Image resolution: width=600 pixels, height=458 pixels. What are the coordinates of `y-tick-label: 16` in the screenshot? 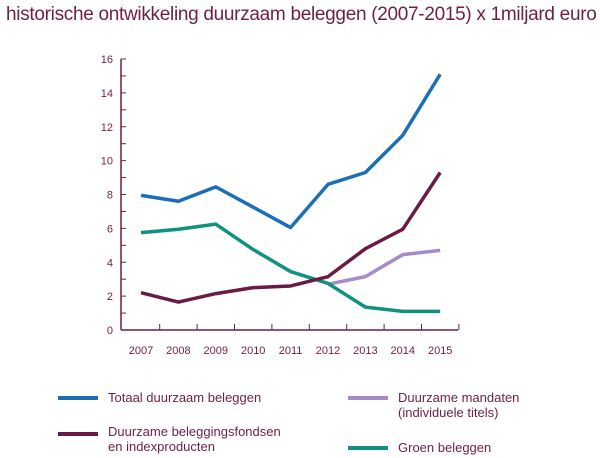 It's located at (107, 60).